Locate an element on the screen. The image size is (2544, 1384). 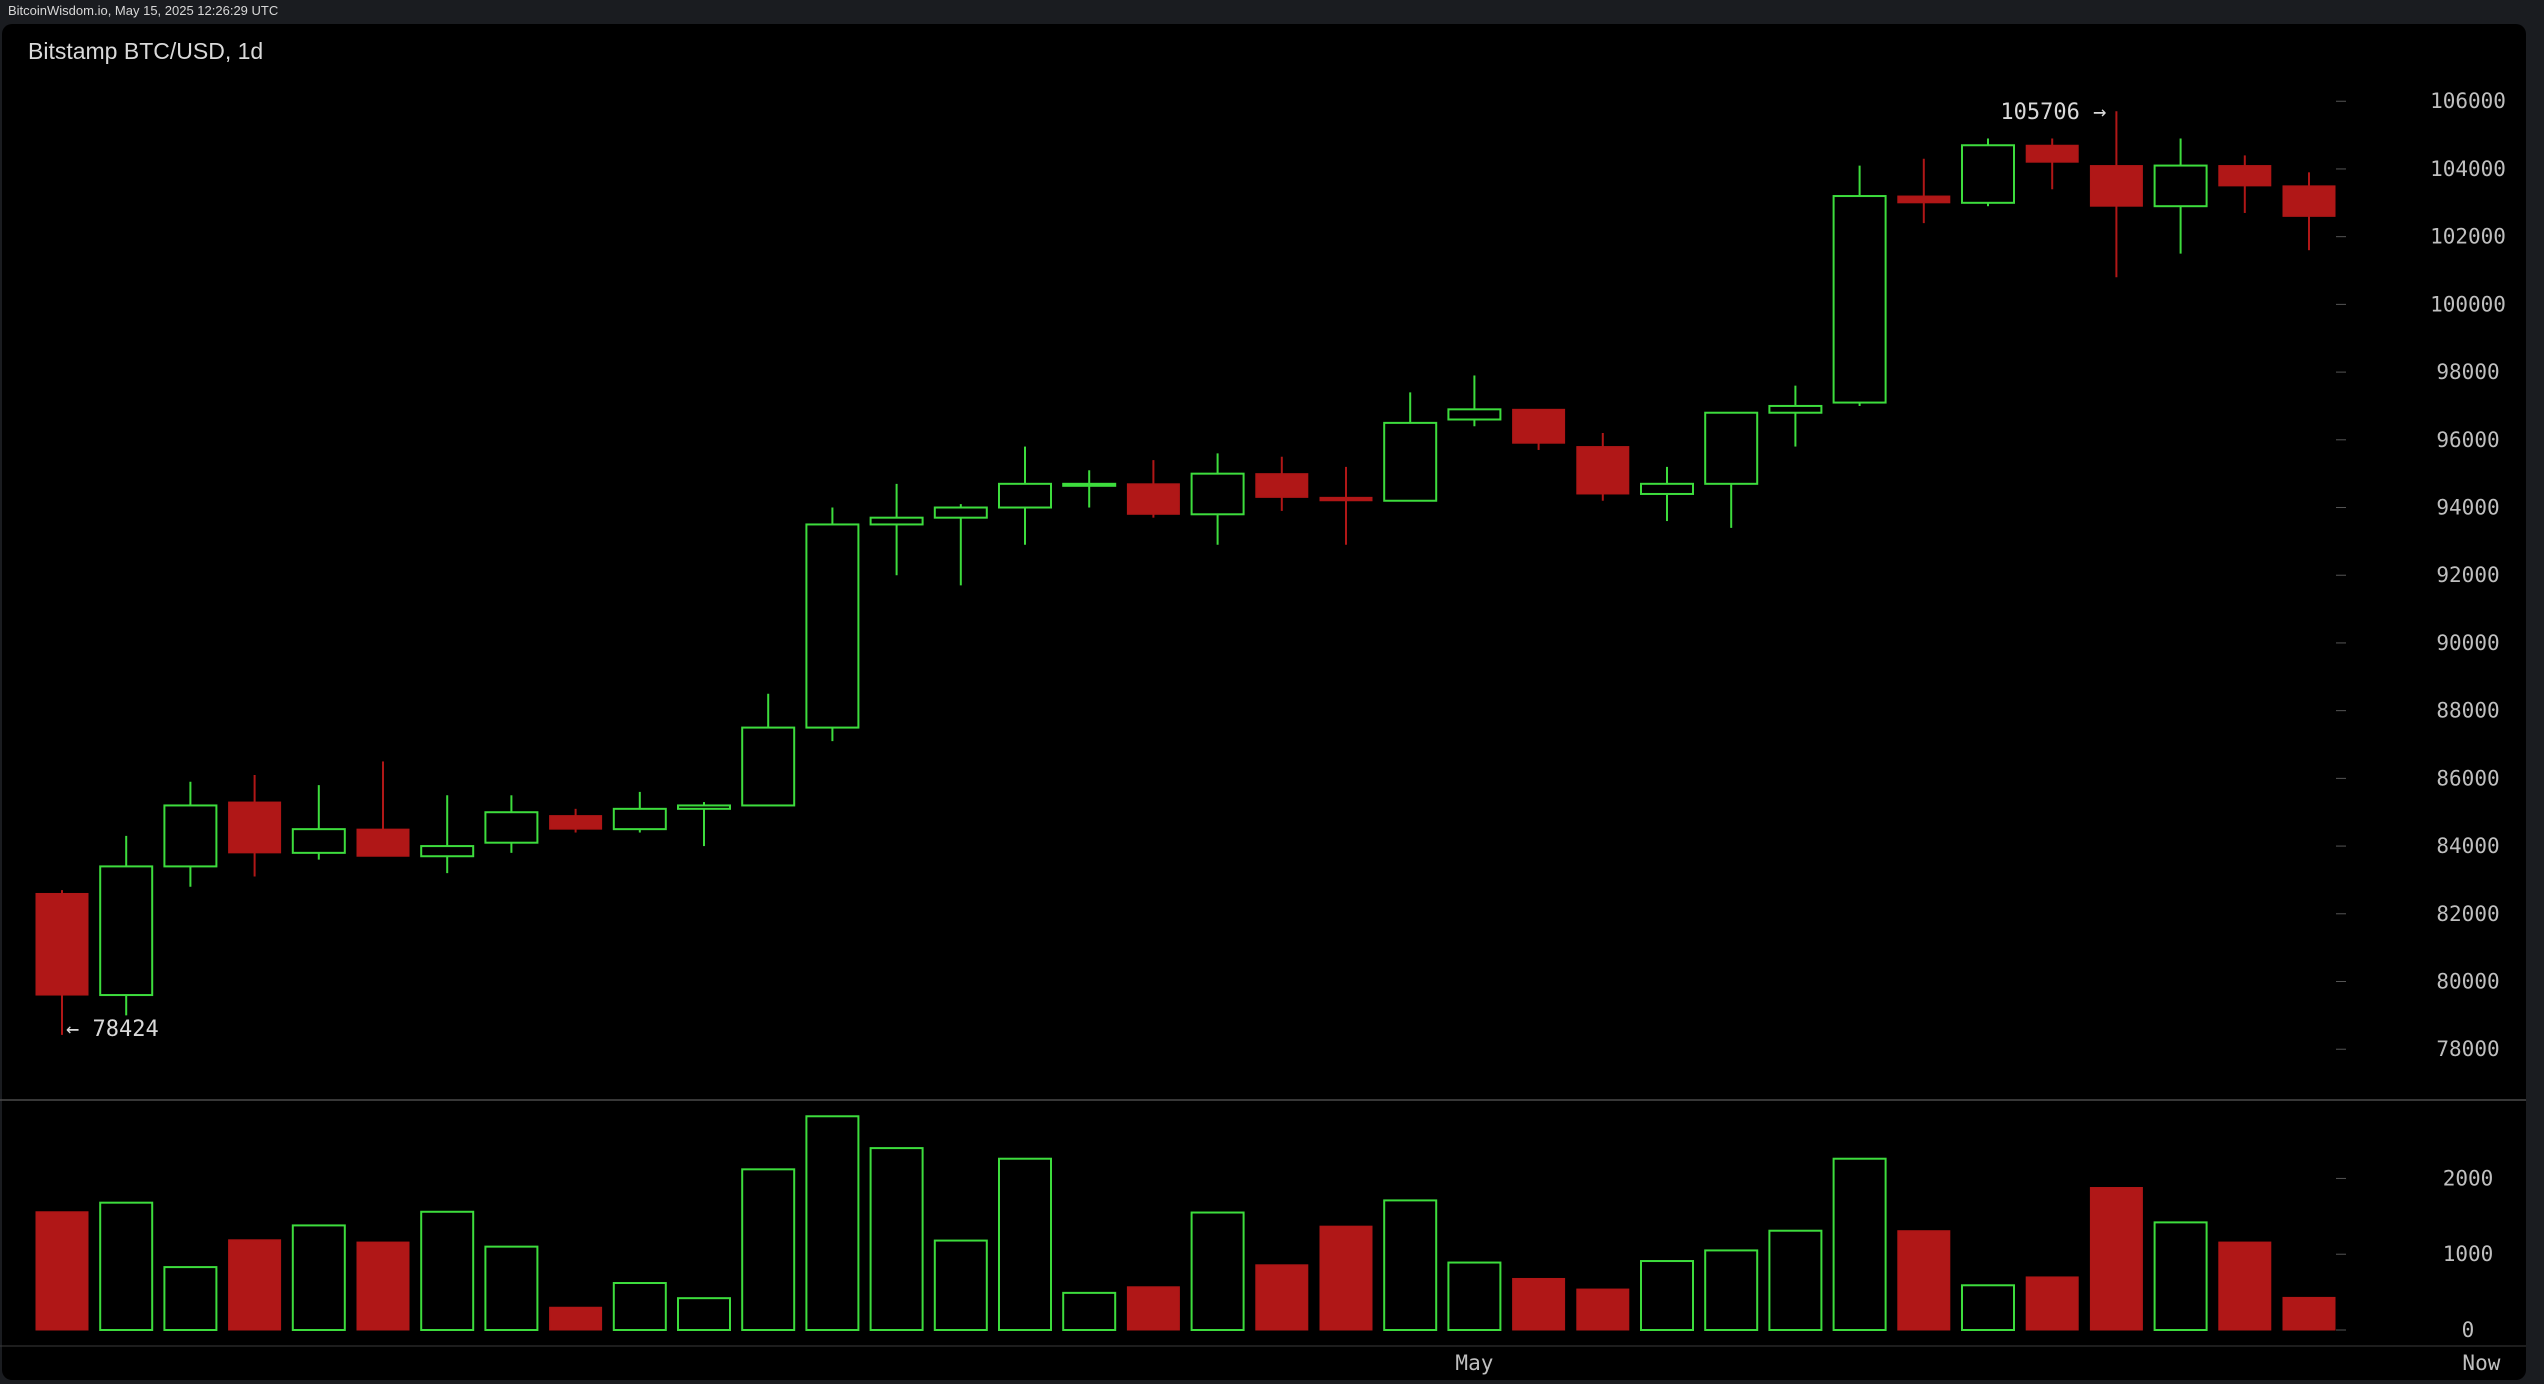
price-tick-label: 96000 is located at coordinates (2467, 440).